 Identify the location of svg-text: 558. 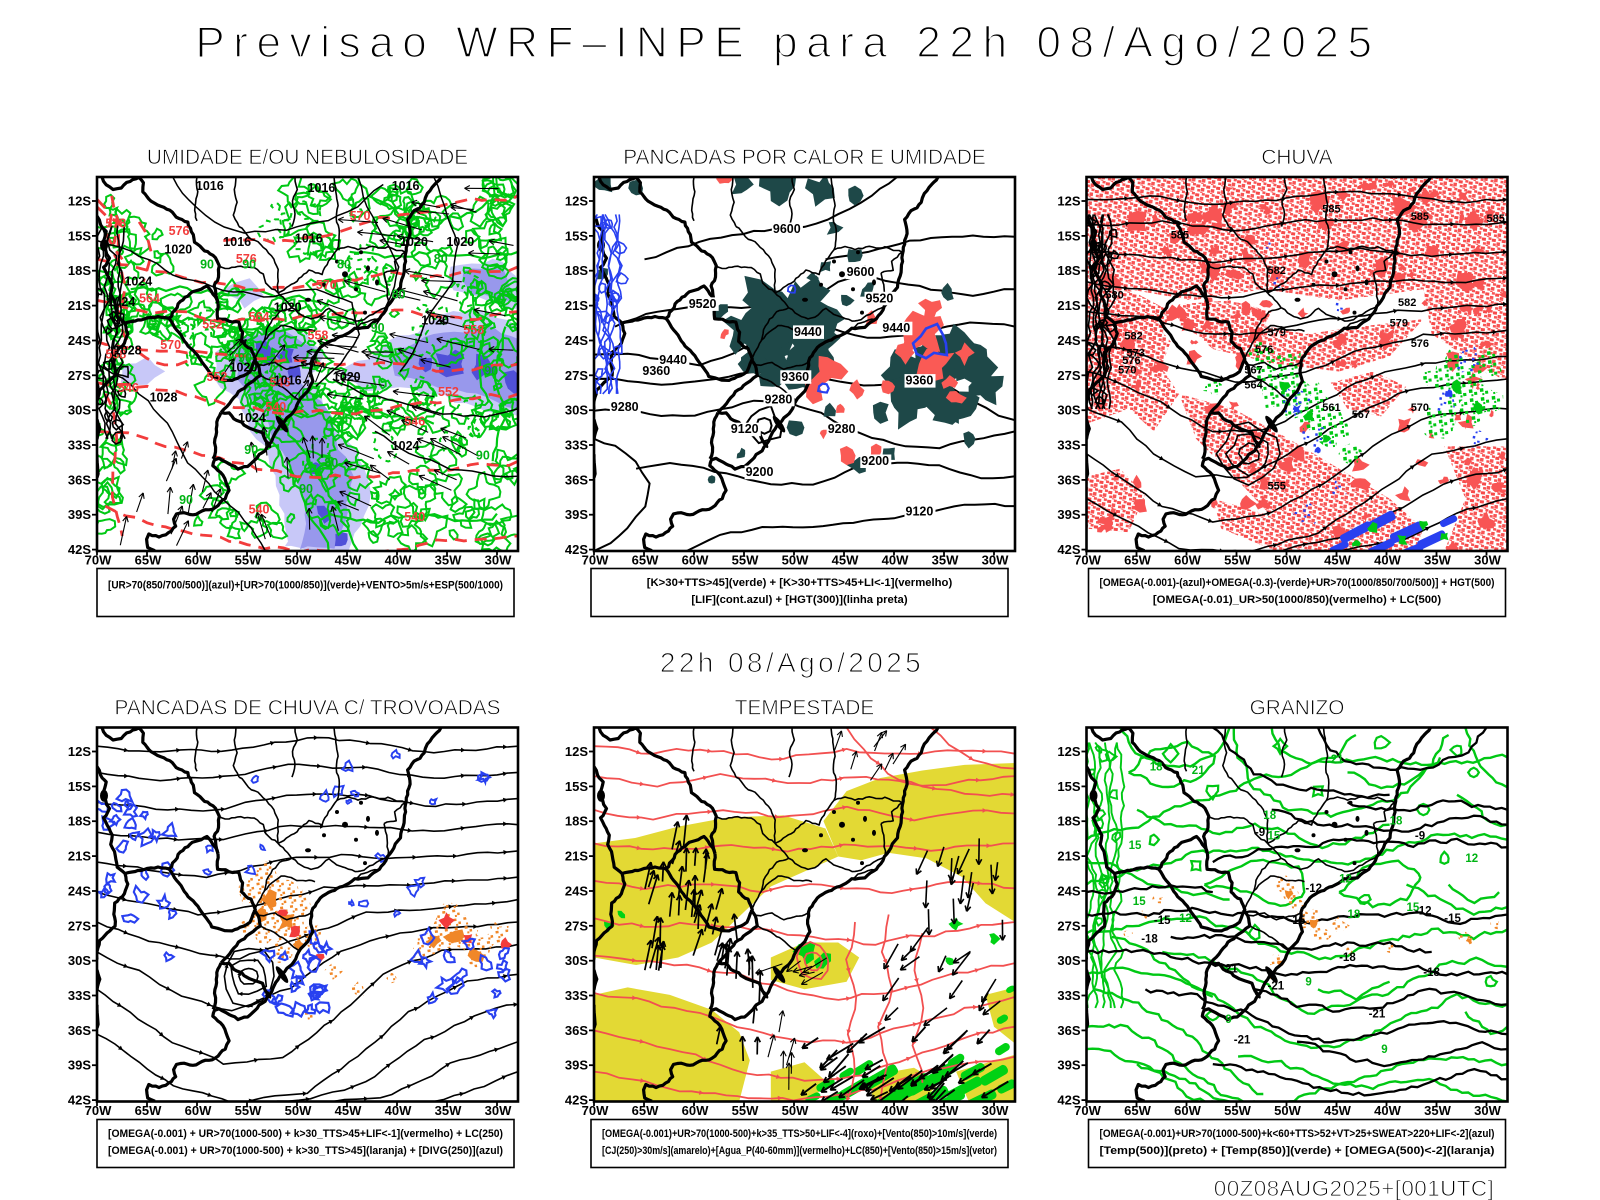
(473, 330).